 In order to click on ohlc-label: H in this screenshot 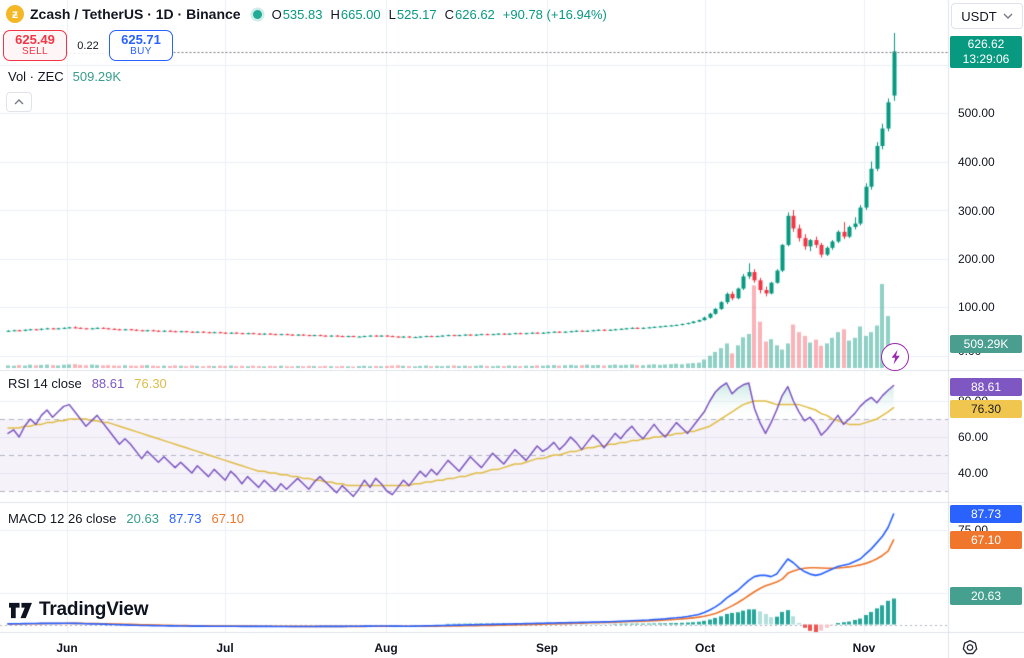, I will do `click(335, 14)`.